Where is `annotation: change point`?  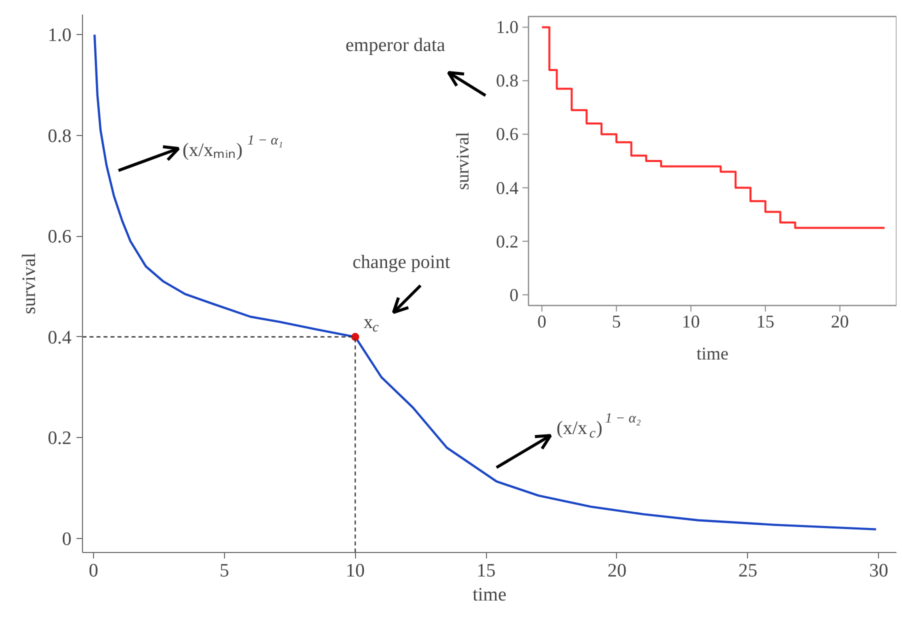
annotation: change point is located at coordinates (401, 262).